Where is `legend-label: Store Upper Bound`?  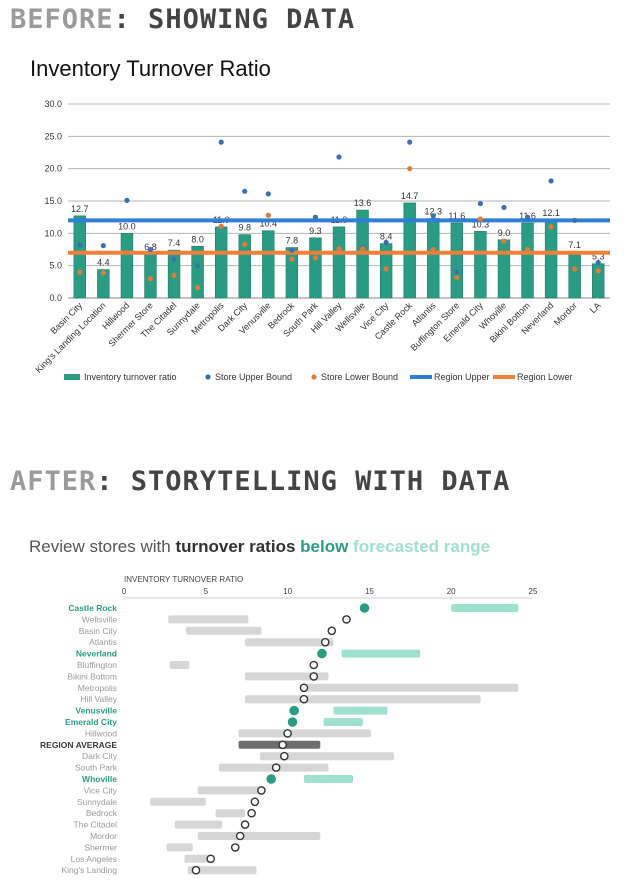 legend-label: Store Upper Bound is located at coordinates (253, 377).